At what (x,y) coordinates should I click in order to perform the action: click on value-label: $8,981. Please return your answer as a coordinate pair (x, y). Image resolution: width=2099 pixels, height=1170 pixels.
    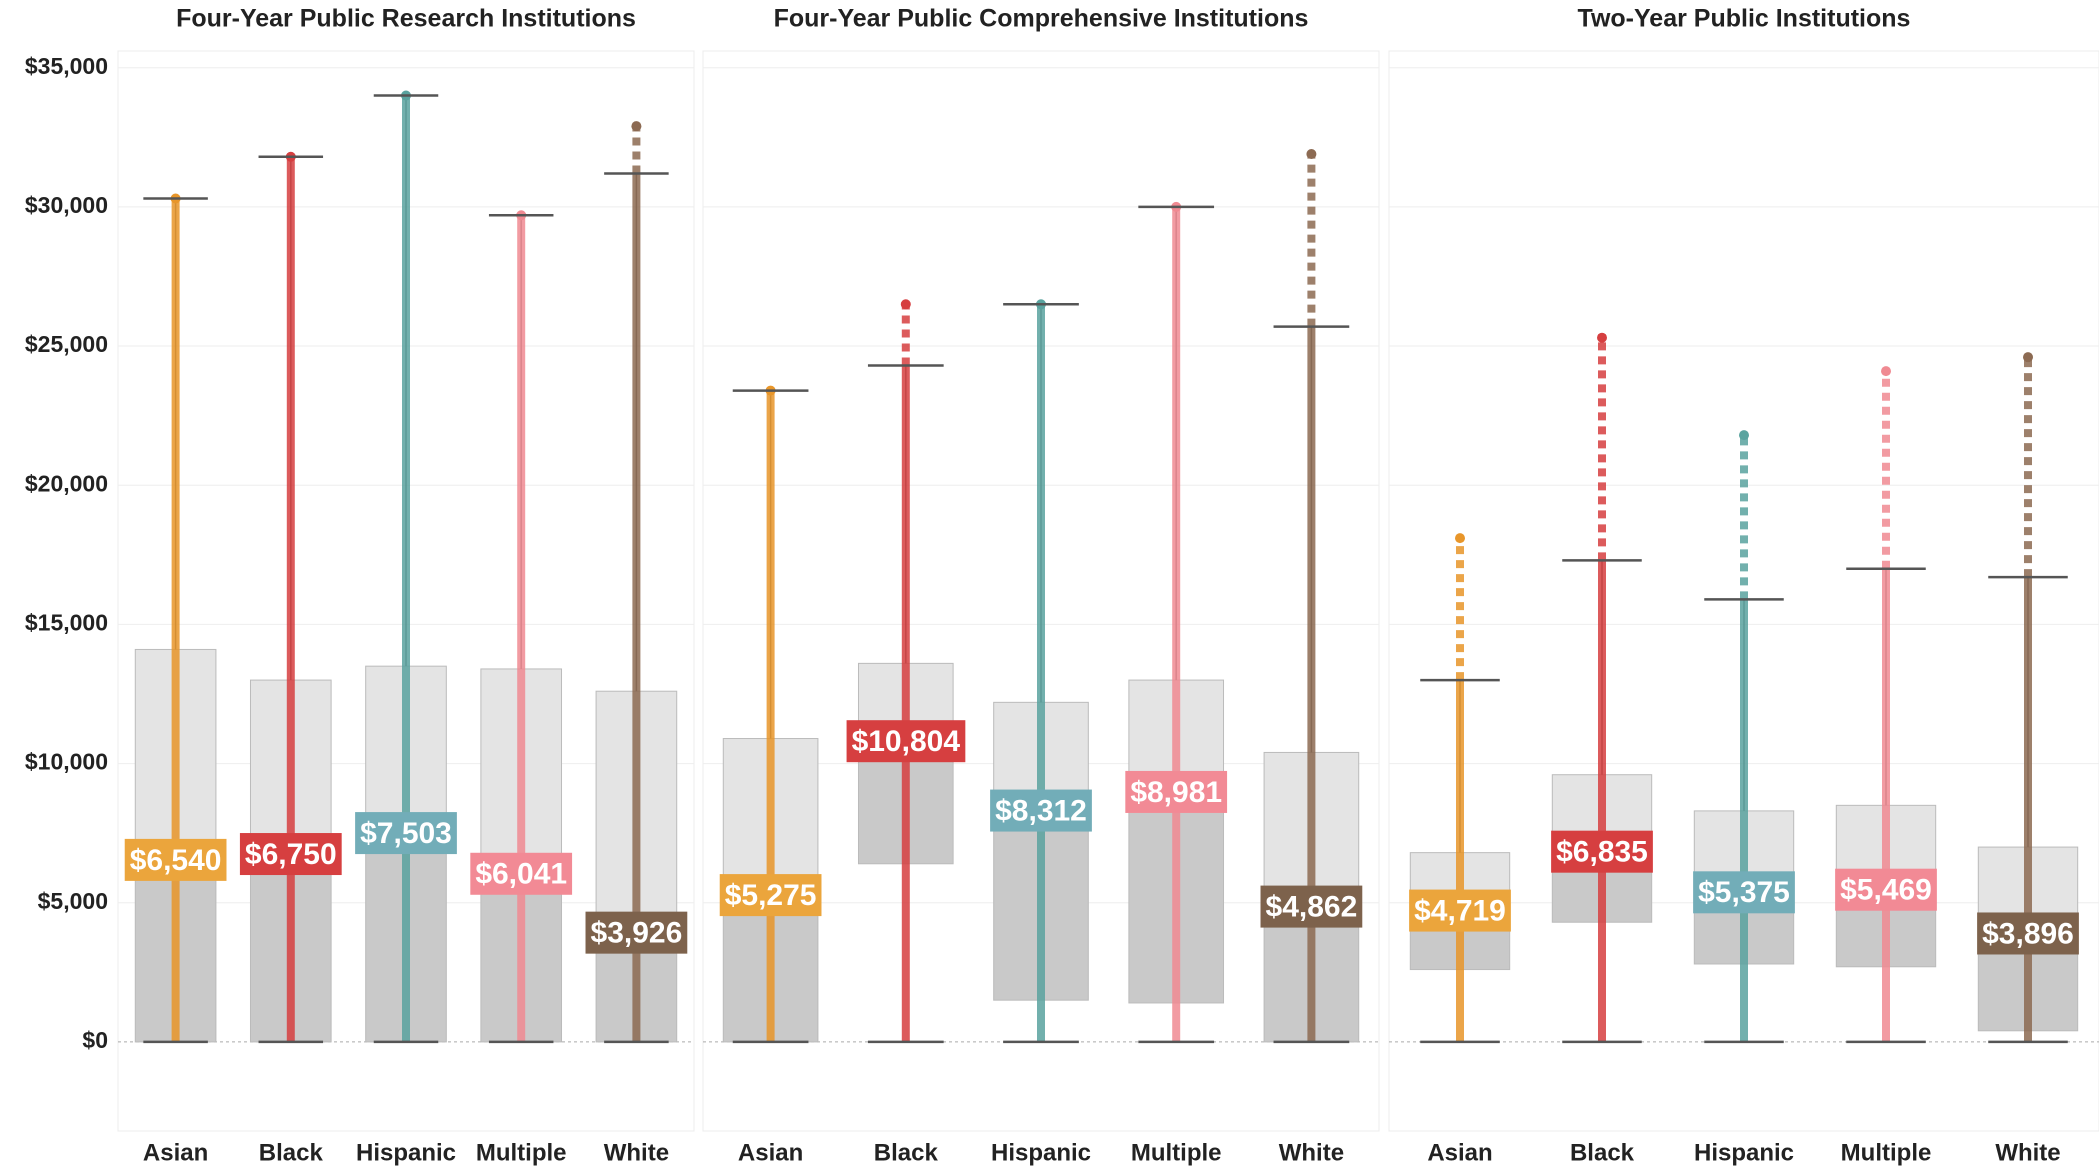
    Looking at the image, I should click on (1176, 792).